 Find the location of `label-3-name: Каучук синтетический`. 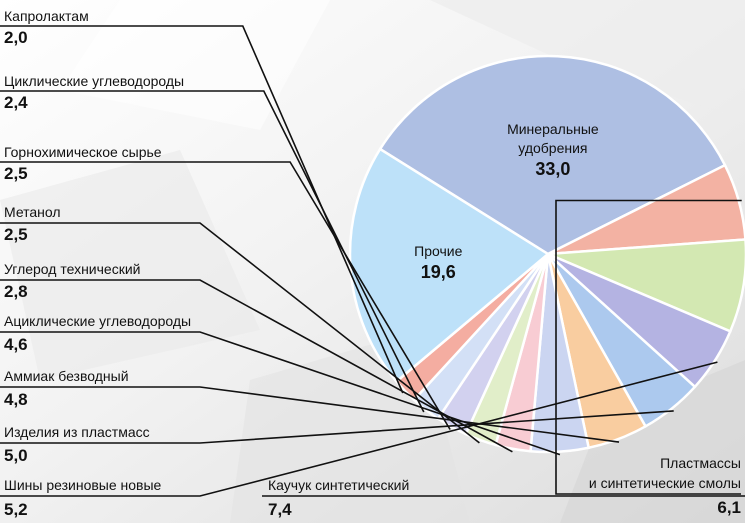

label-3-name: Каучук синтетический is located at coordinates (338, 485).